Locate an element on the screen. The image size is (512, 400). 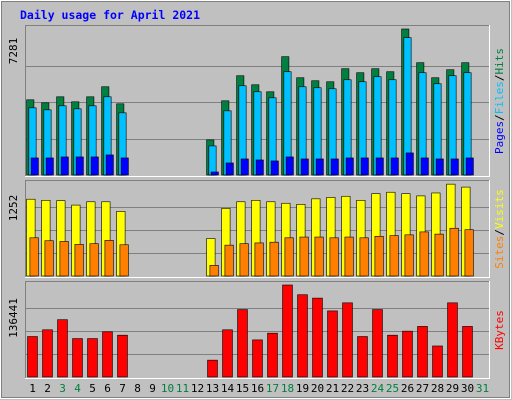
day-label-3: 3 is located at coordinates (62, 388).